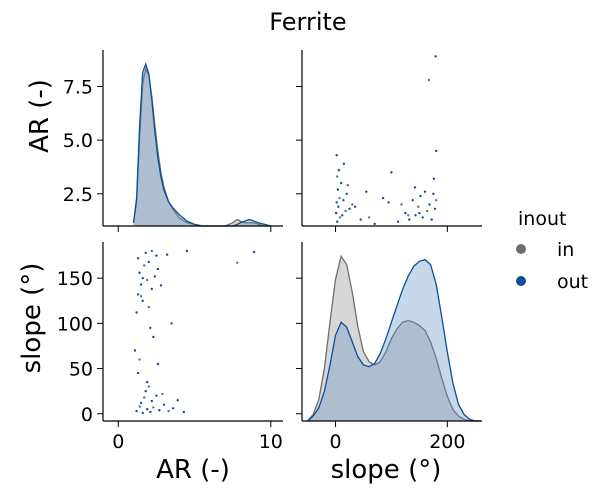  I want to click on y-tick-label: 0, so click(87, 415).